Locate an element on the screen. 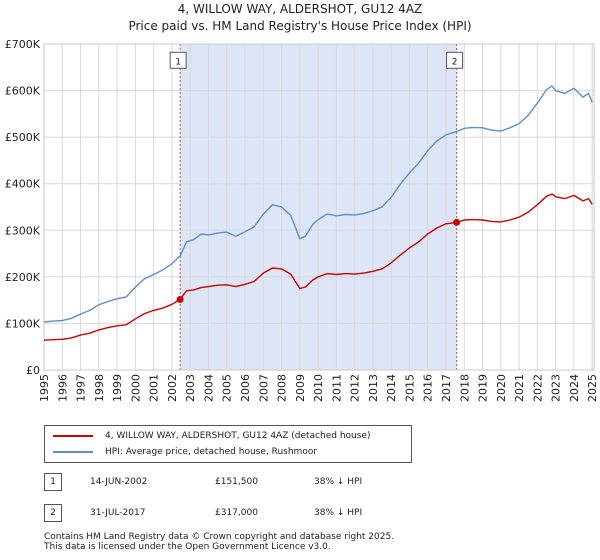 This screenshot has height=560, width=600. x-tick-label: 2011 is located at coordinates (336, 388).